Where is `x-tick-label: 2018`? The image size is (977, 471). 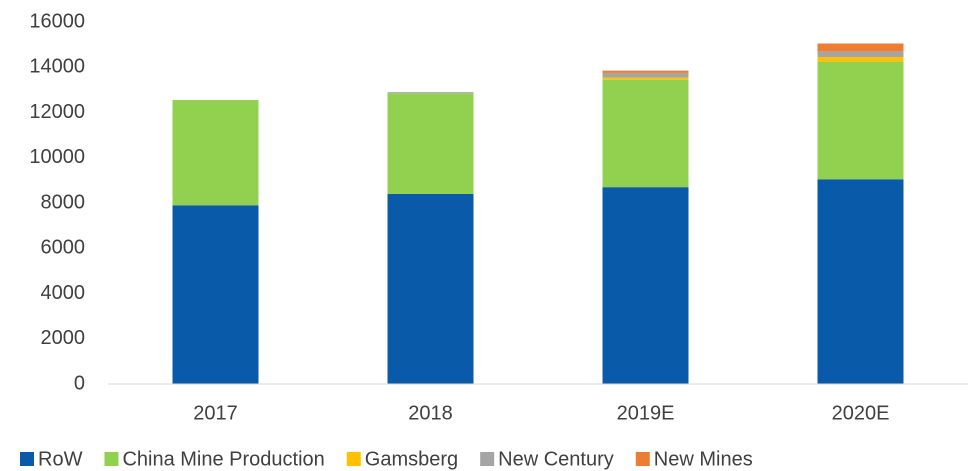 x-tick-label: 2018 is located at coordinates (430, 413).